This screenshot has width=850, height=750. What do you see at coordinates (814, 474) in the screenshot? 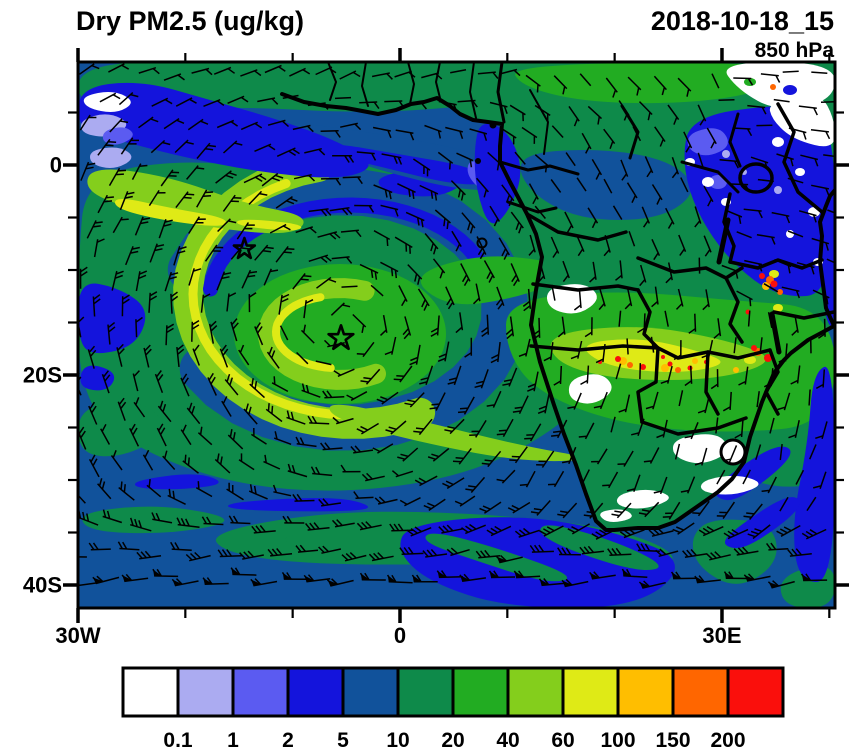
I see `pm25-region` at bounding box center [814, 474].